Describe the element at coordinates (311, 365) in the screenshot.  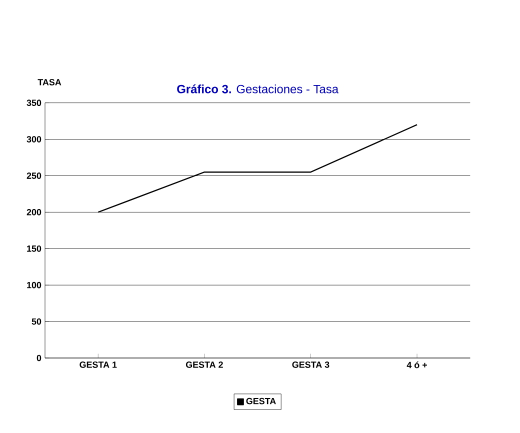
I see `x-tick-label: GESTA 3` at that location.